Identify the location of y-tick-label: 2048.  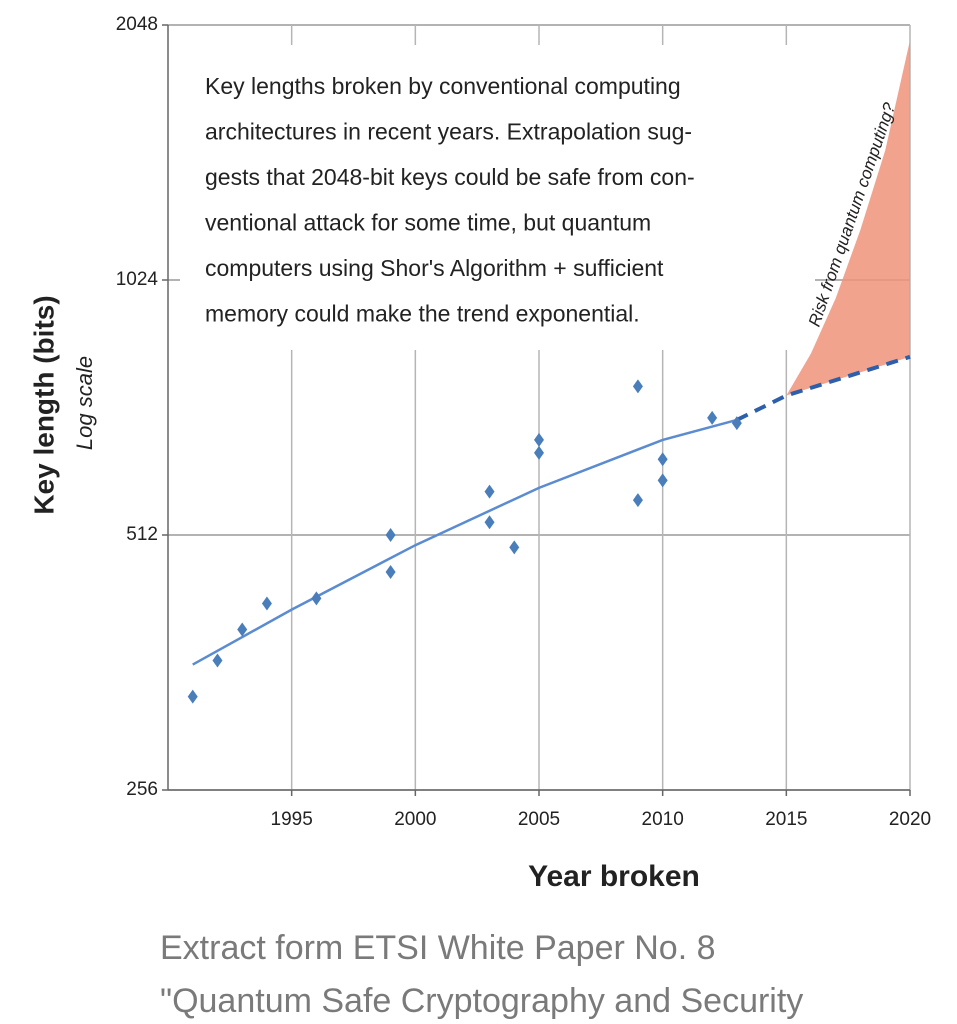
(137, 24).